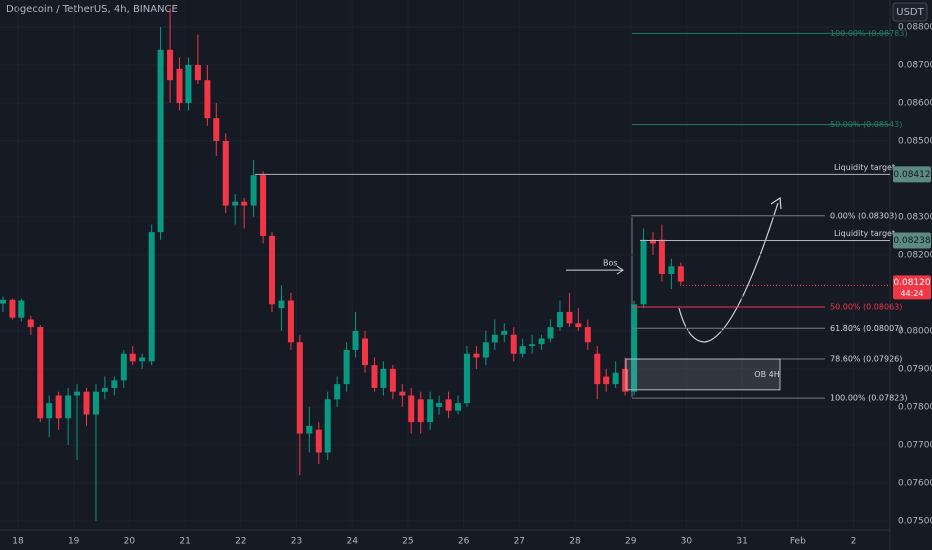 The height and width of the screenshot is (550, 932). What do you see at coordinates (92, 9) in the screenshot?
I see `chart-title: Dogecoin / TetherUS, 4h, BINANCE` at bounding box center [92, 9].